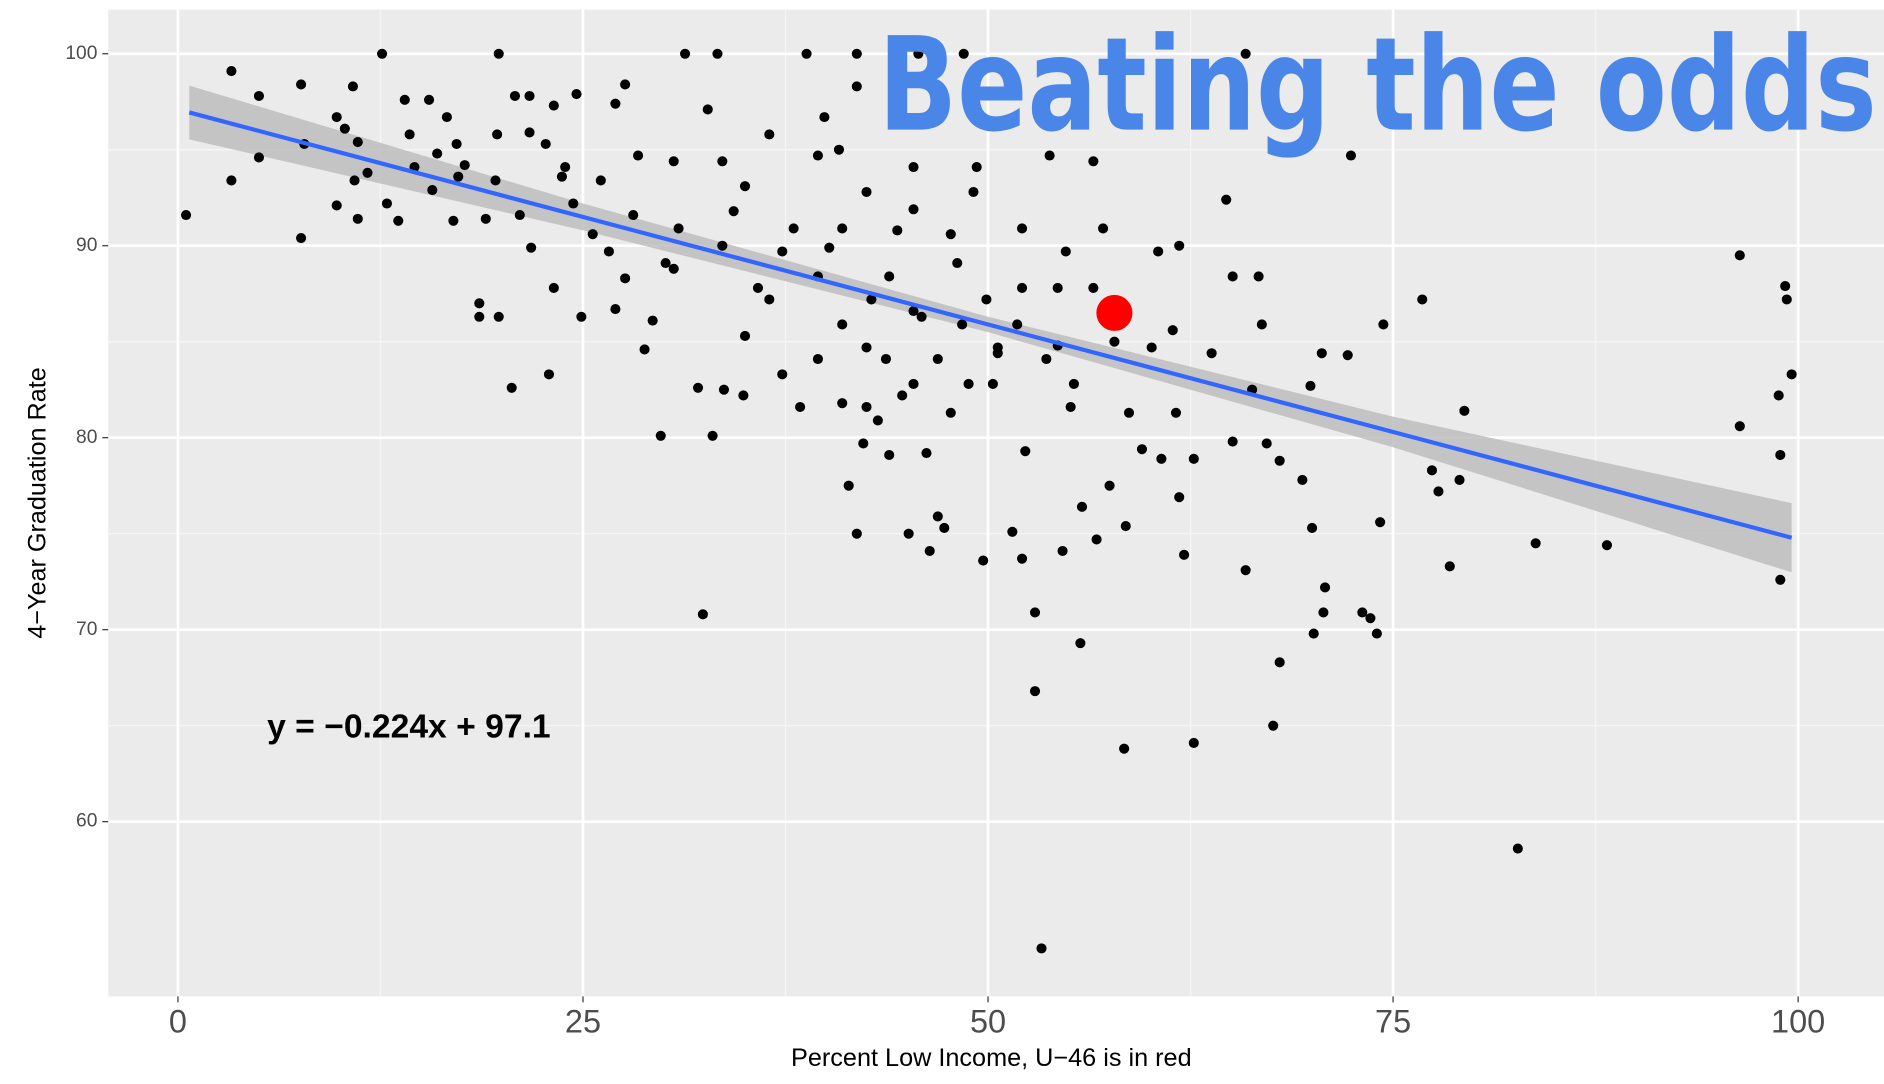 This screenshot has width=1884, height=1084. I want to click on y-tick-label: 80, so click(86, 437).